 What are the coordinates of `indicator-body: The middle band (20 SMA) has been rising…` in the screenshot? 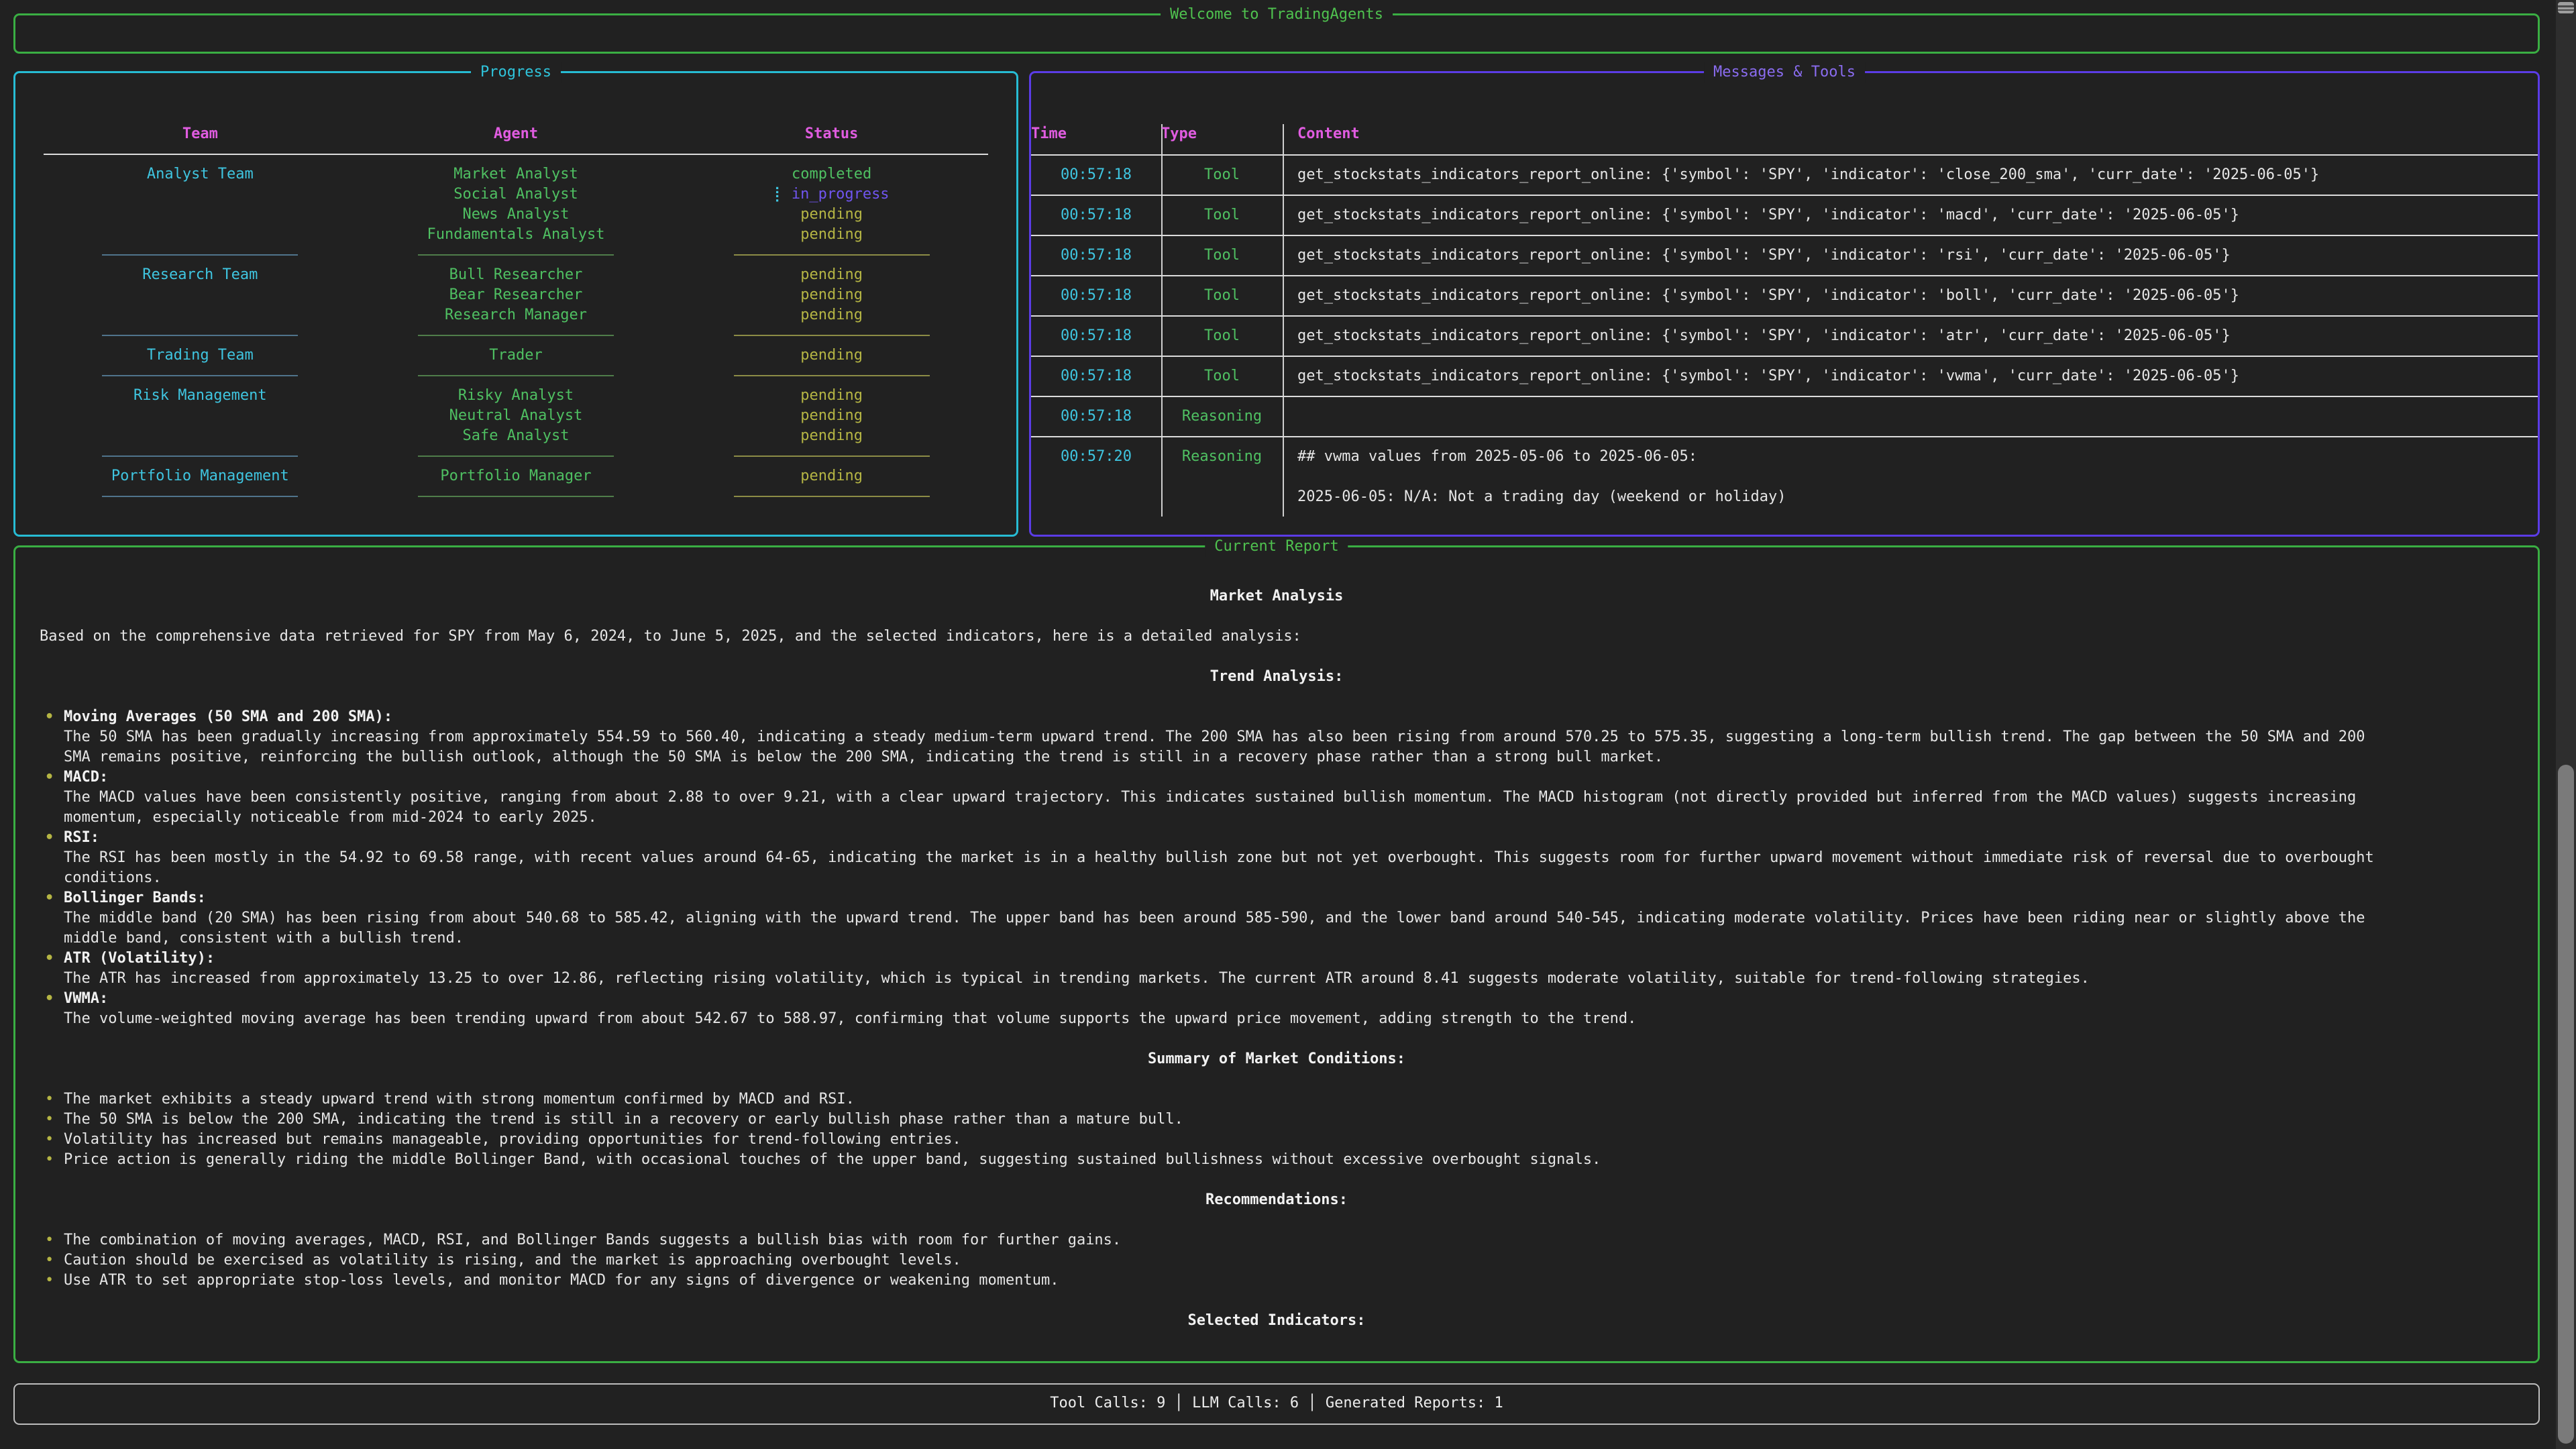 It's located at (1214, 928).